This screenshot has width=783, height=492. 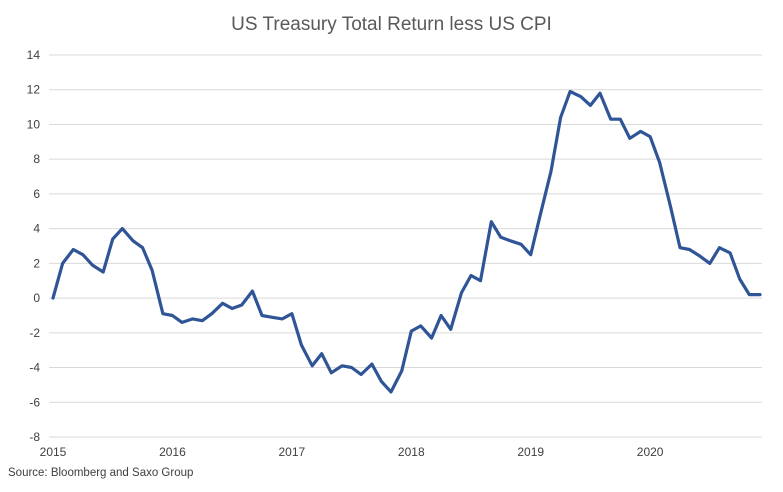 What do you see at coordinates (34, 333) in the screenshot?
I see `y-tick-label: -2` at bounding box center [34, 333].